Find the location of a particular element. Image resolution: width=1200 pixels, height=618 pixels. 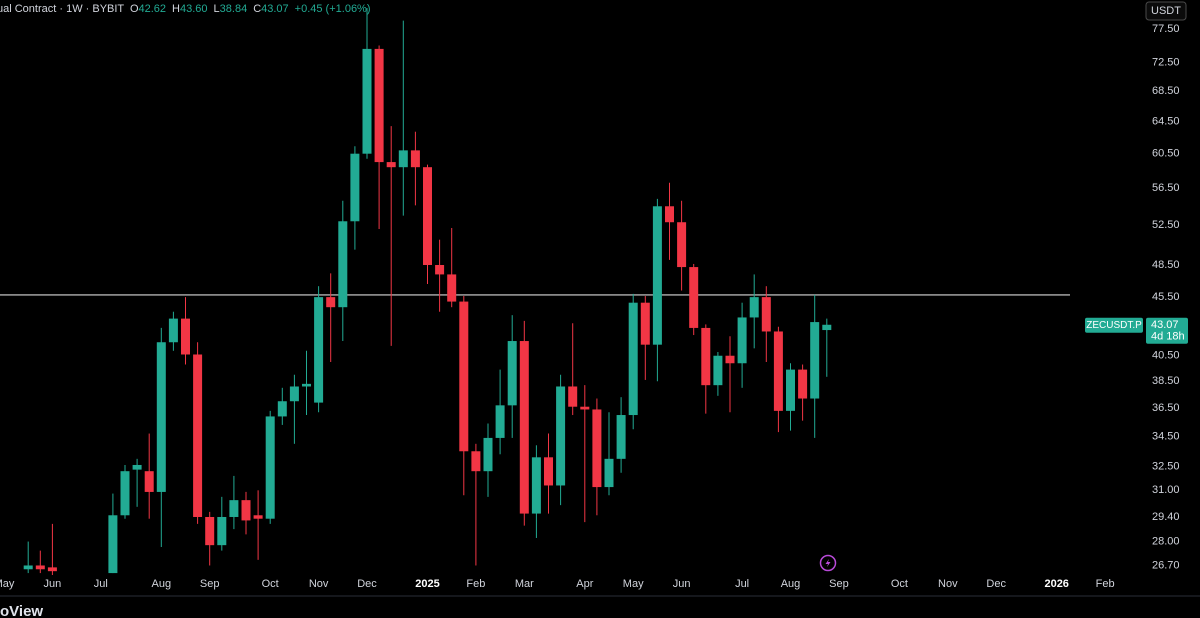

last-price-box is located at coordinates (1167, 330).